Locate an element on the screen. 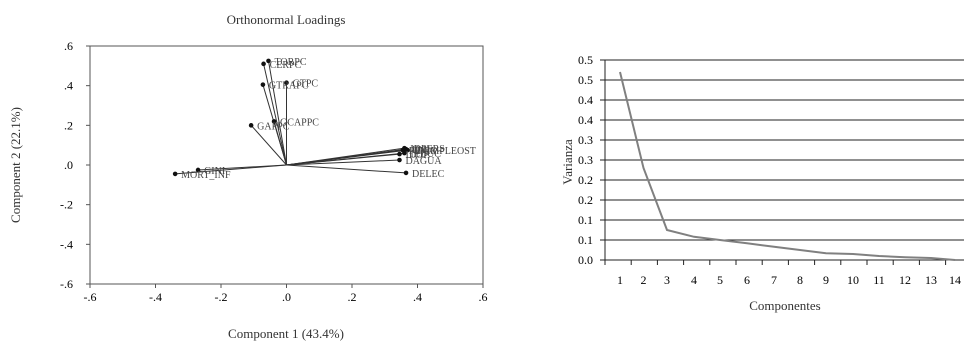  x-tick-label: .4 is located at coordinates (417, 297).